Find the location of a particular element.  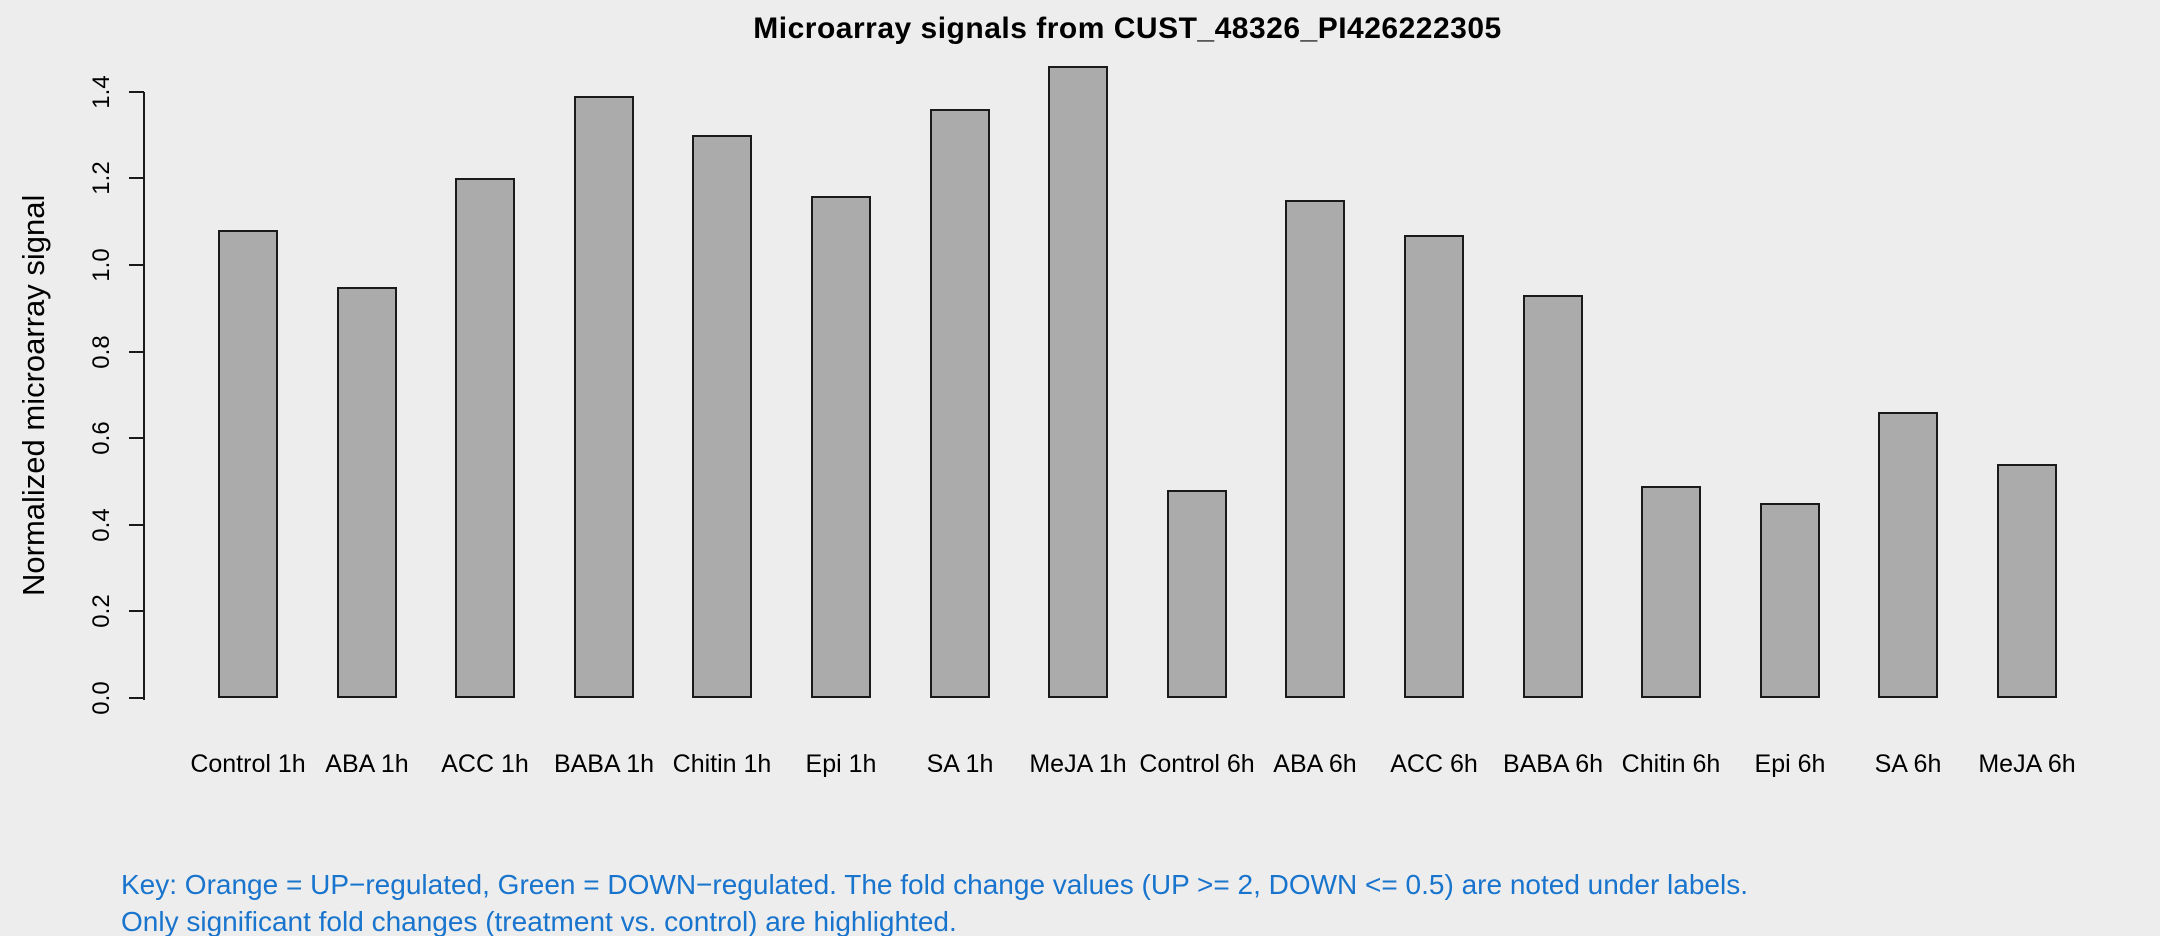

x-tick-label: Chitin 6h is located at coordinates (1671, 764).